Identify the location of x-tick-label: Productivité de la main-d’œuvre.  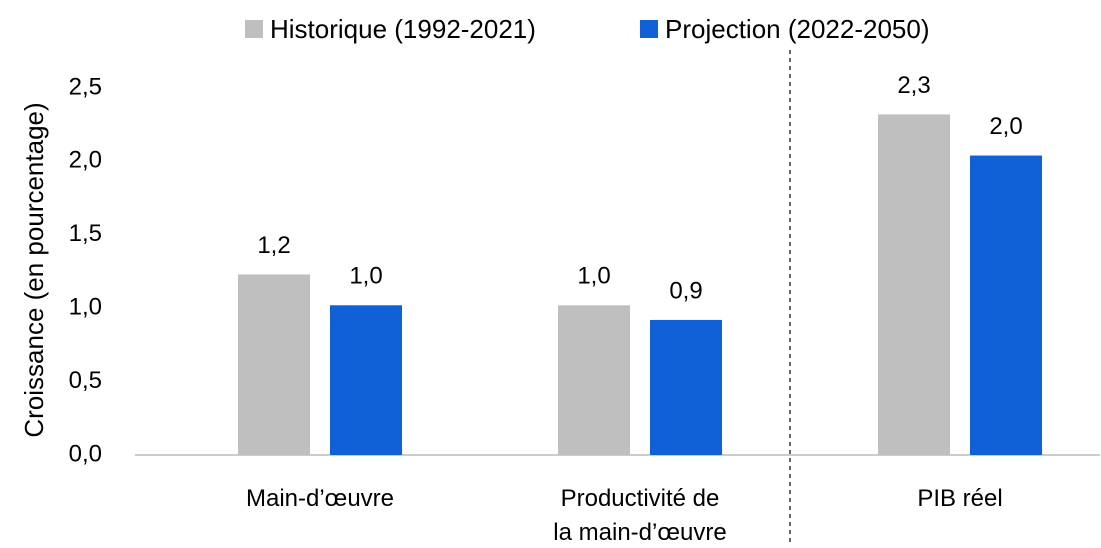
(640, 515).